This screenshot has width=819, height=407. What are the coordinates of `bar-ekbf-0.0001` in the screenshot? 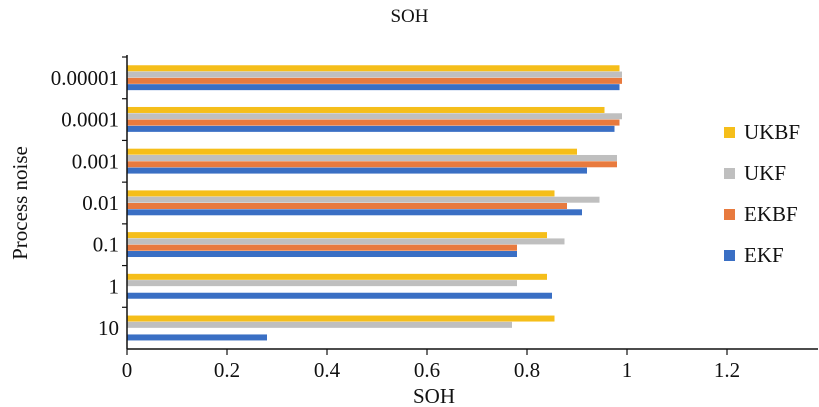 It's located at (373, 122).